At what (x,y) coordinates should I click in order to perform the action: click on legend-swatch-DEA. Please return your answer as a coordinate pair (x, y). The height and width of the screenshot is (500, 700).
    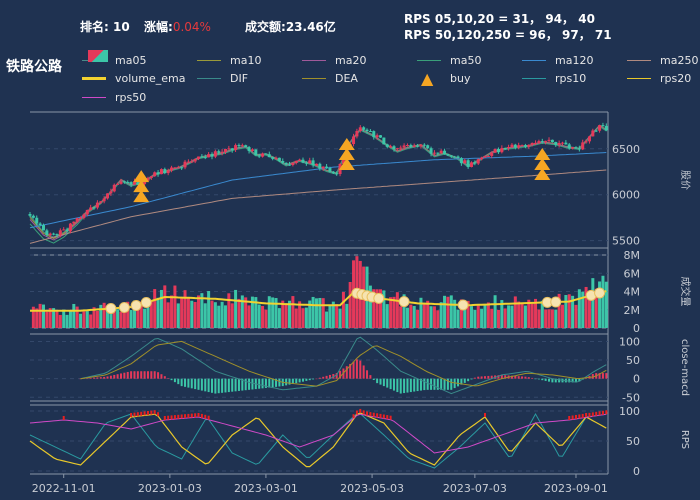
    Looking at the image, I should click on (314, 78).